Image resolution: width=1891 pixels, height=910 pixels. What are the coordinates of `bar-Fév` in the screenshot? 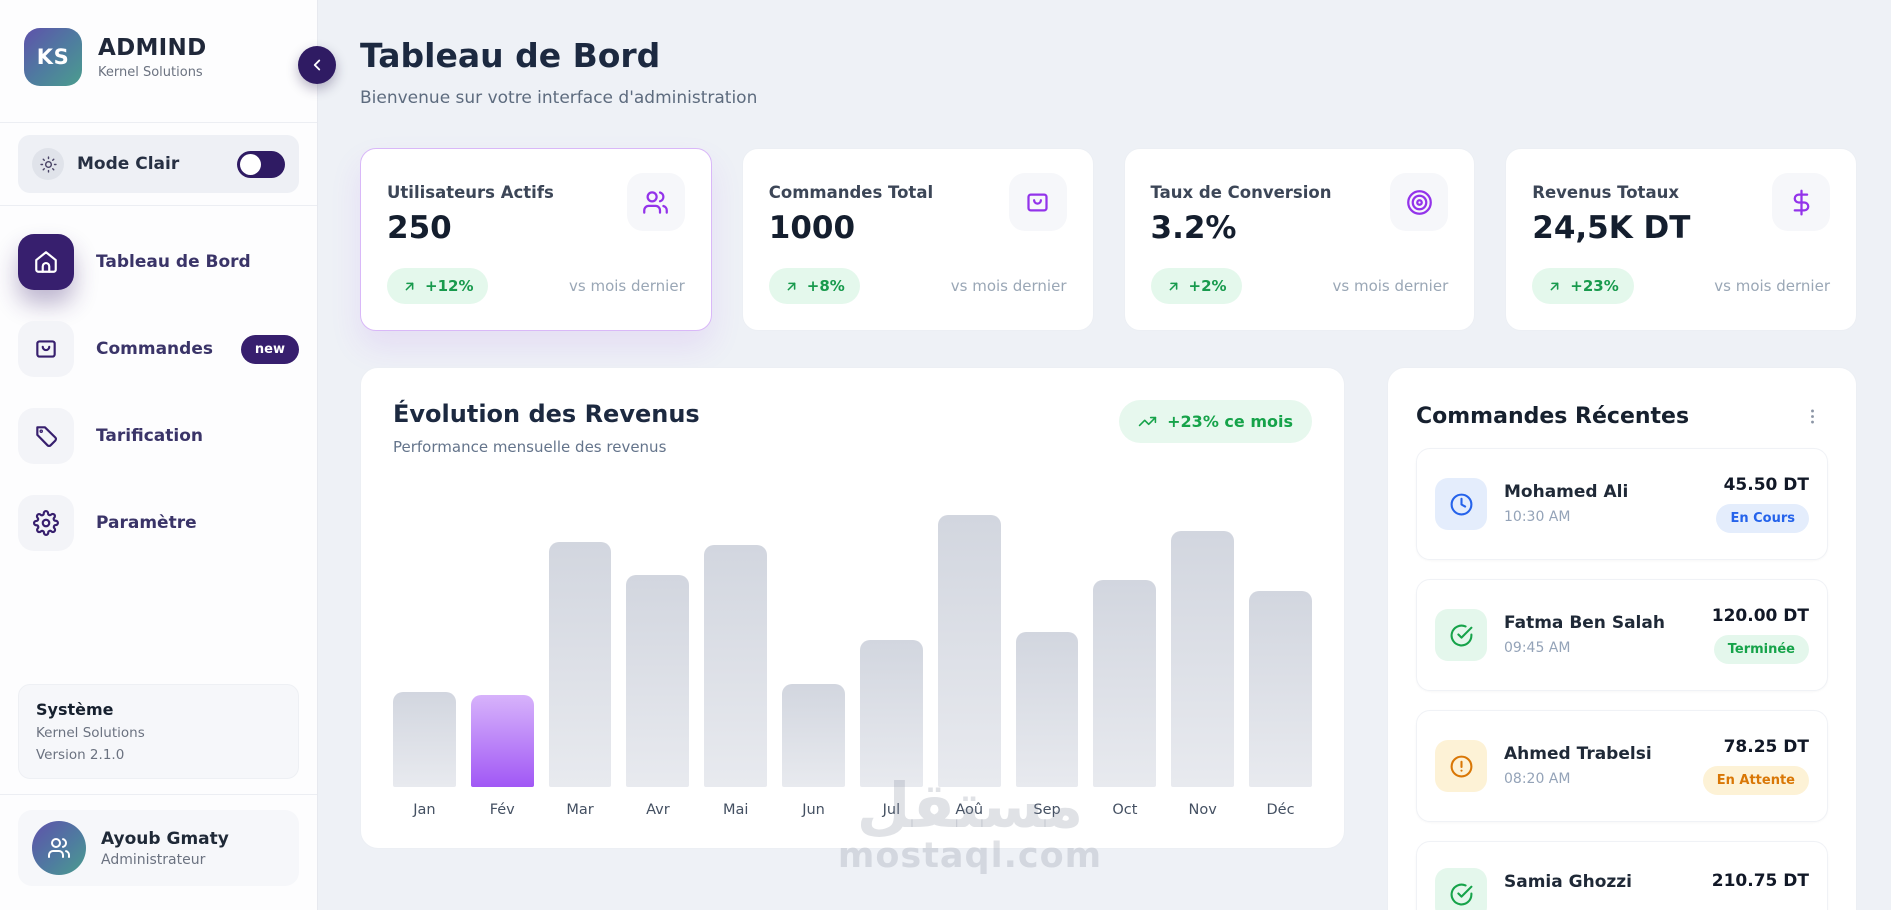 It's located at (502, 741).